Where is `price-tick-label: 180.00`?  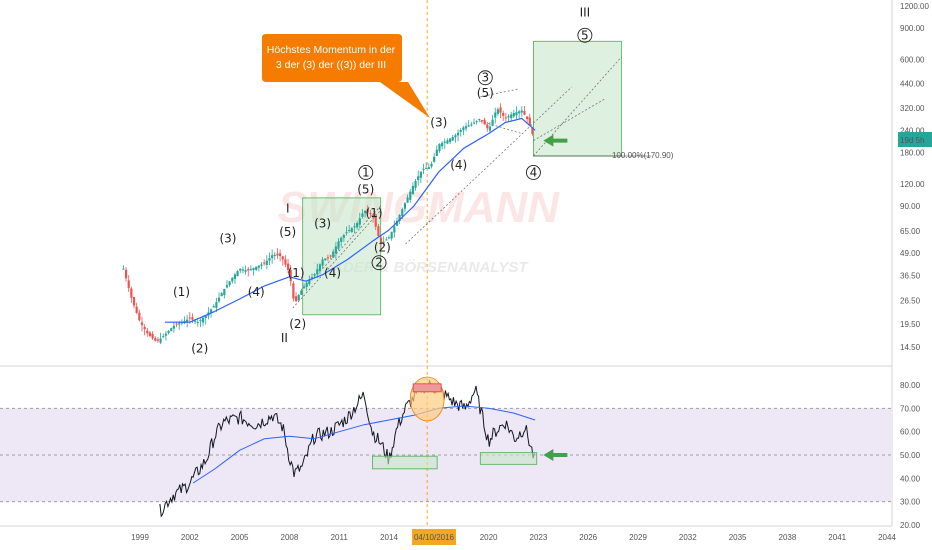 price-tick-label: 180.00 is located at coordinates (912, 152).